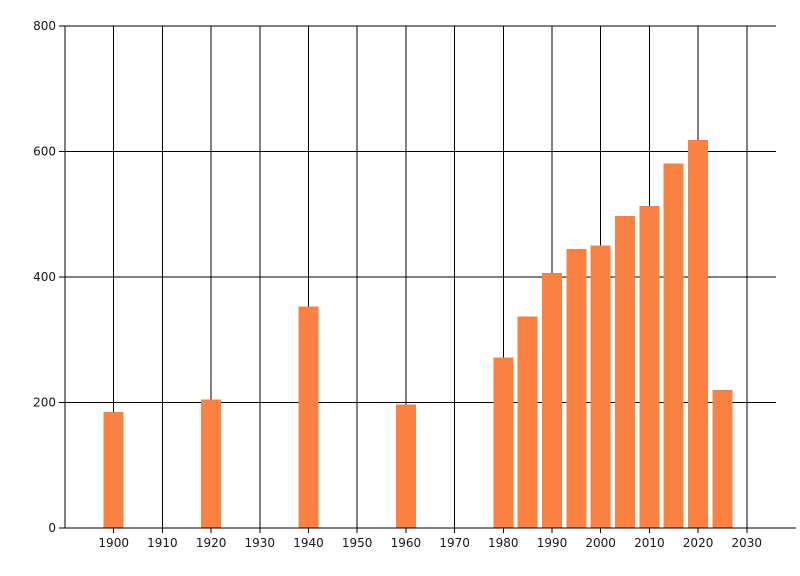 Image resolution: width=800 pixels, height=576 pixels. I want to click on bar-2015, so click(673, 345).